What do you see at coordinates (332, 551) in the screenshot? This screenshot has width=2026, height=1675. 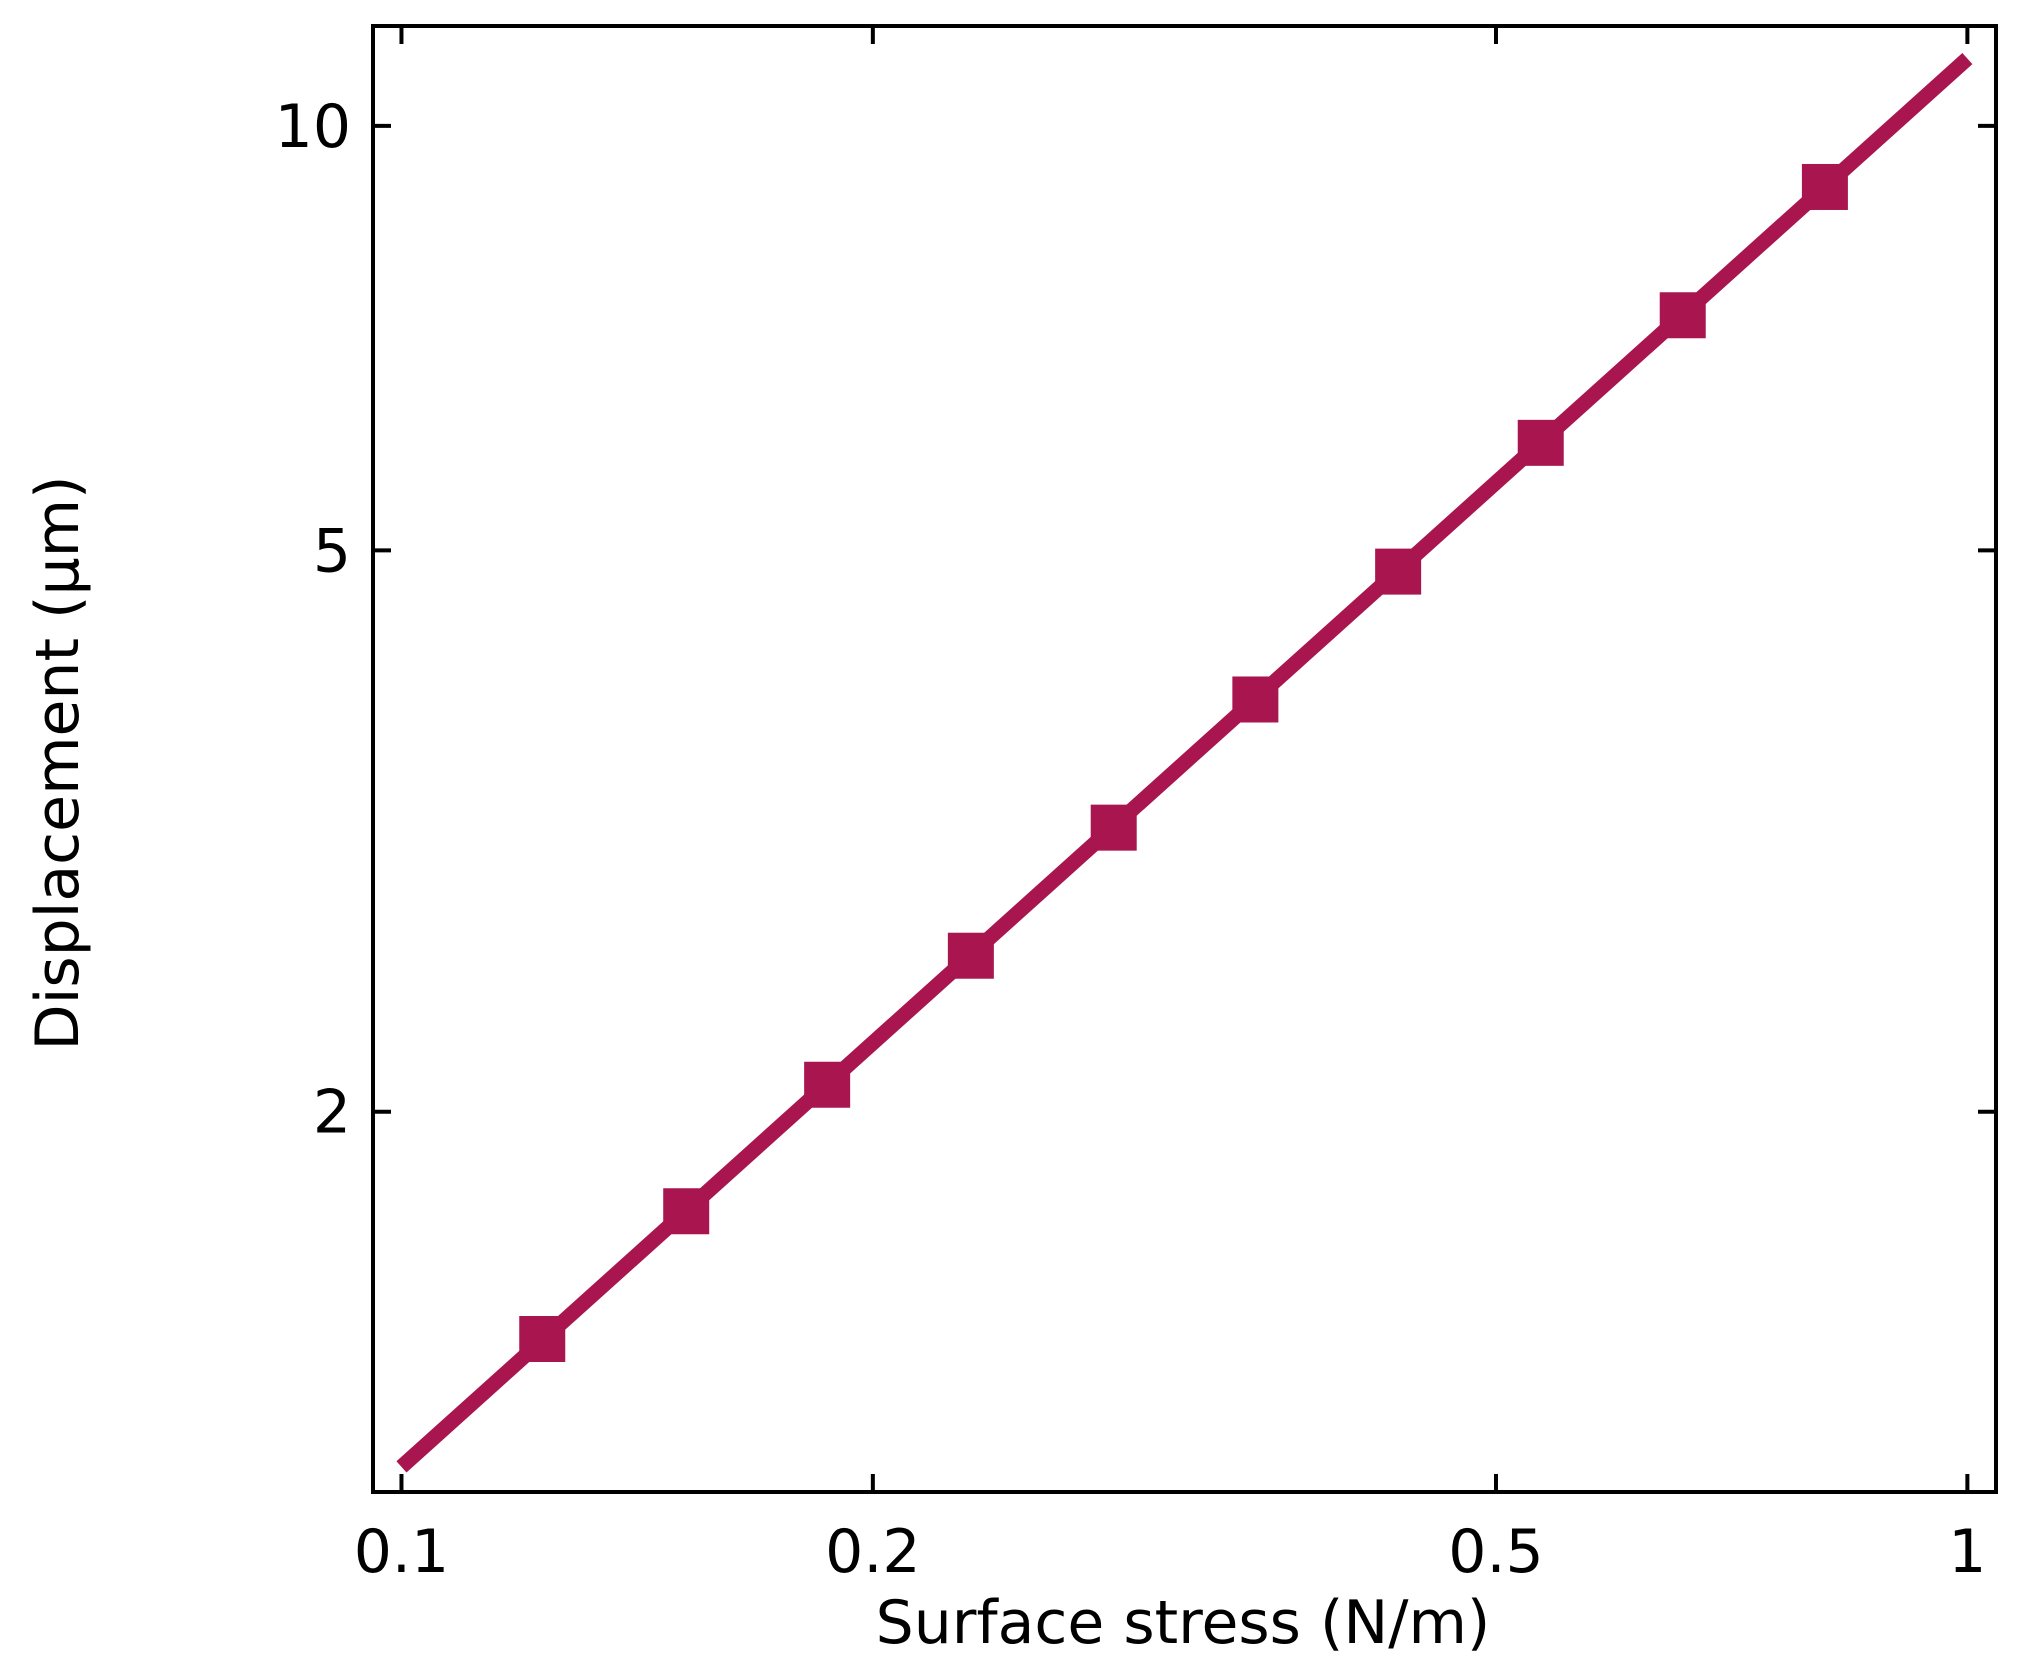 I see `y-tick-label: 5` at bounding box center [332, 551].